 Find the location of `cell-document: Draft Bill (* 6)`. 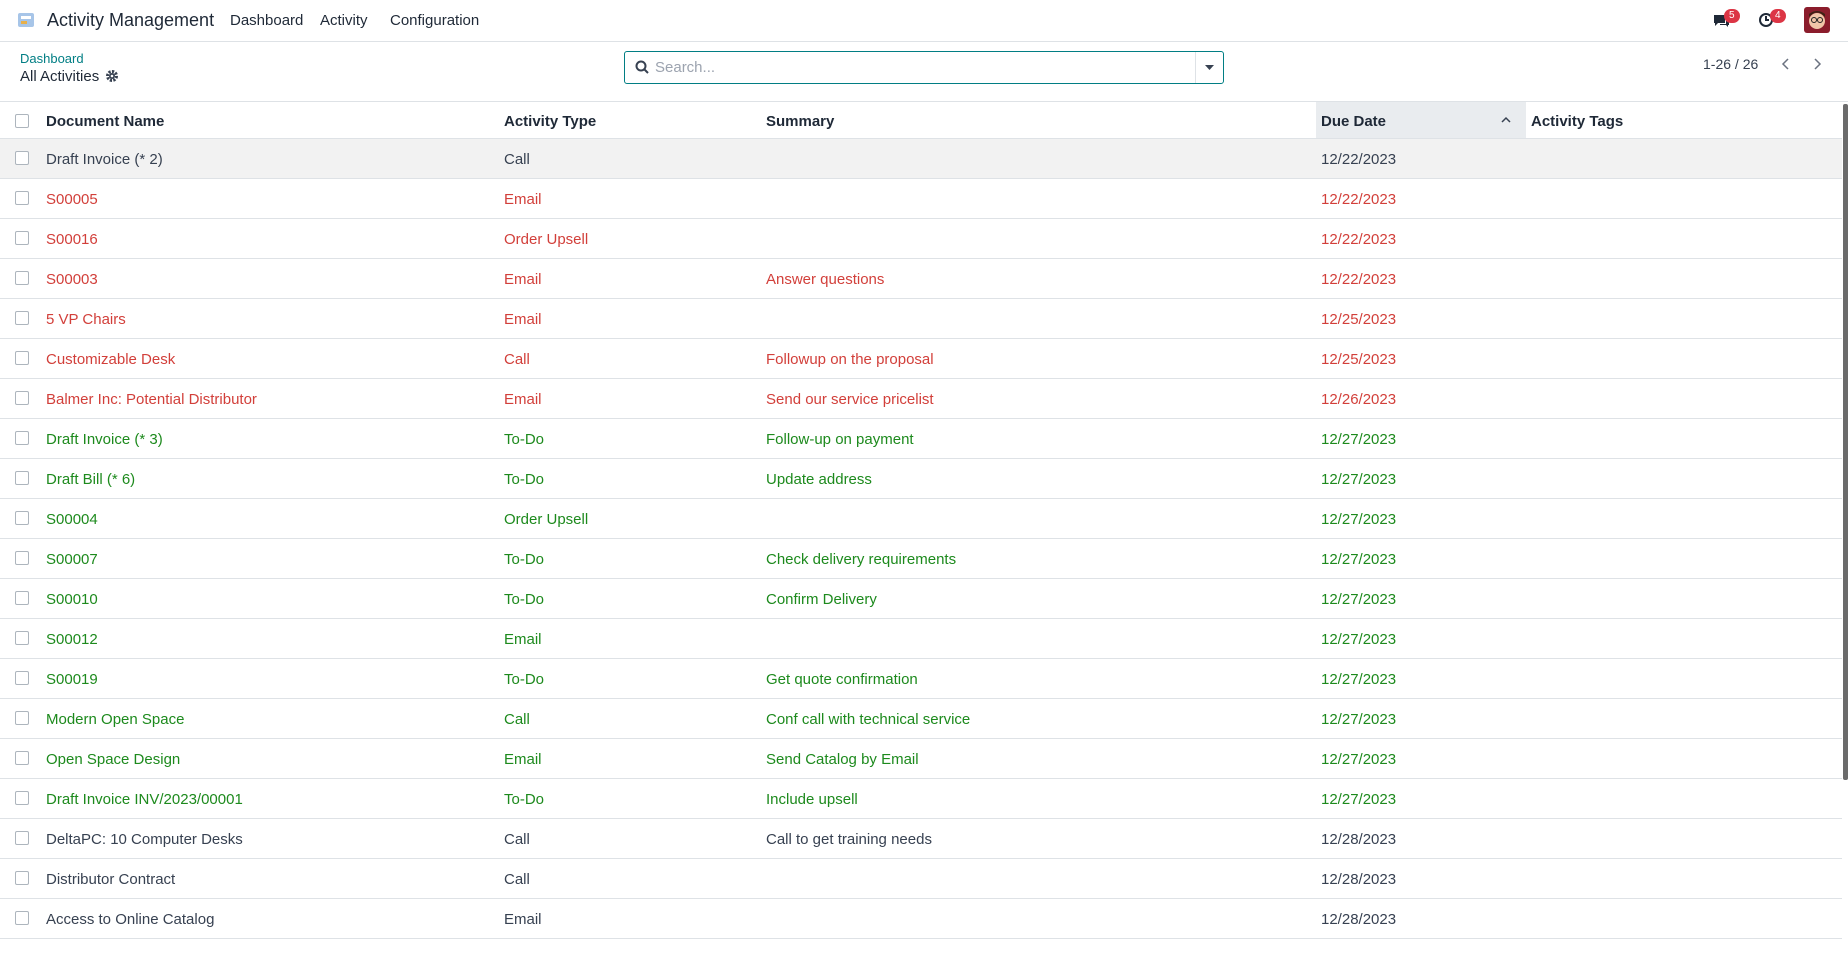

cell-document: Draft Bill (* 6) is located at coordinates (91, 479).